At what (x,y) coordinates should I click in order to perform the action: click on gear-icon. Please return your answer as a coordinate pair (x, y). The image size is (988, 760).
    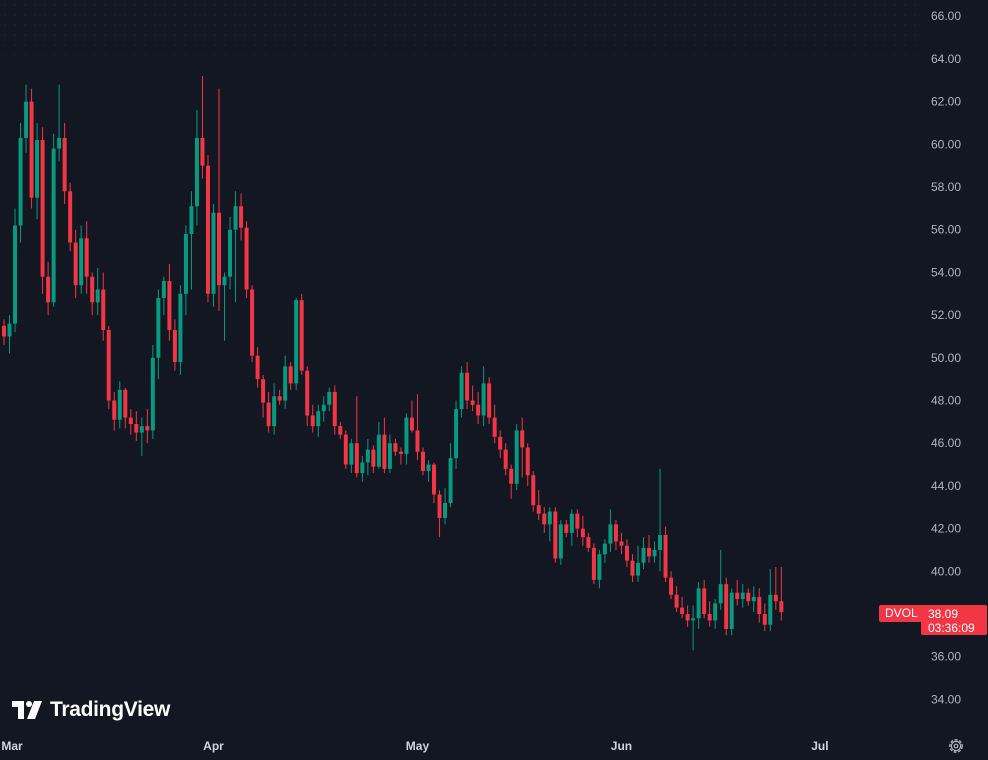
    Looking at the image, I should click on (956, 746).